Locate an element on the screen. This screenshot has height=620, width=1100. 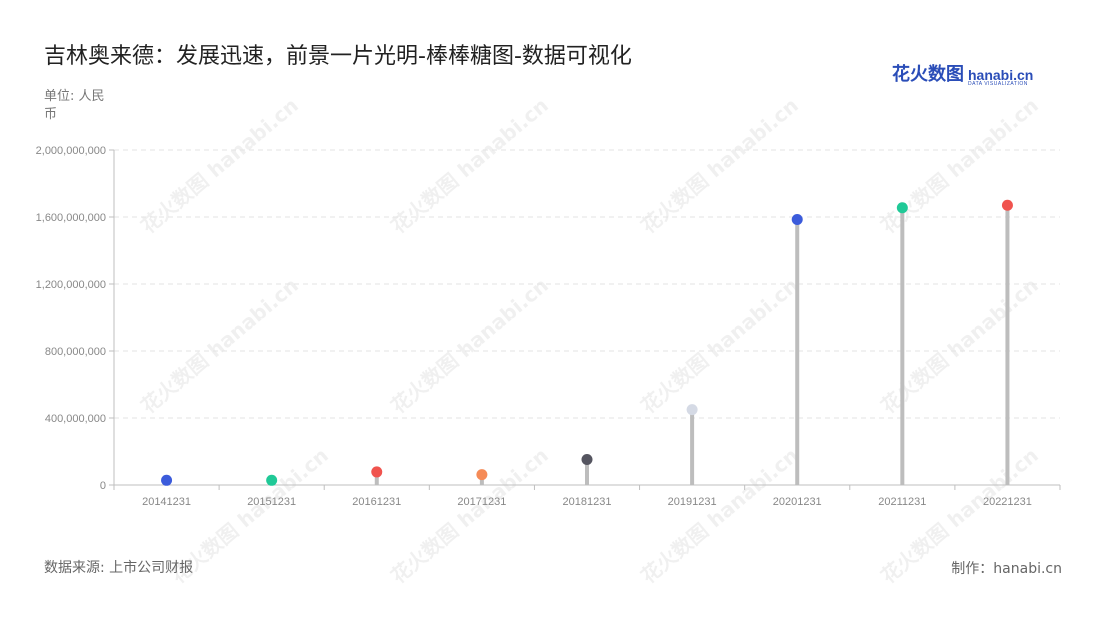
x-tick-label: 20221231 is located at coordinates (1007, 502).